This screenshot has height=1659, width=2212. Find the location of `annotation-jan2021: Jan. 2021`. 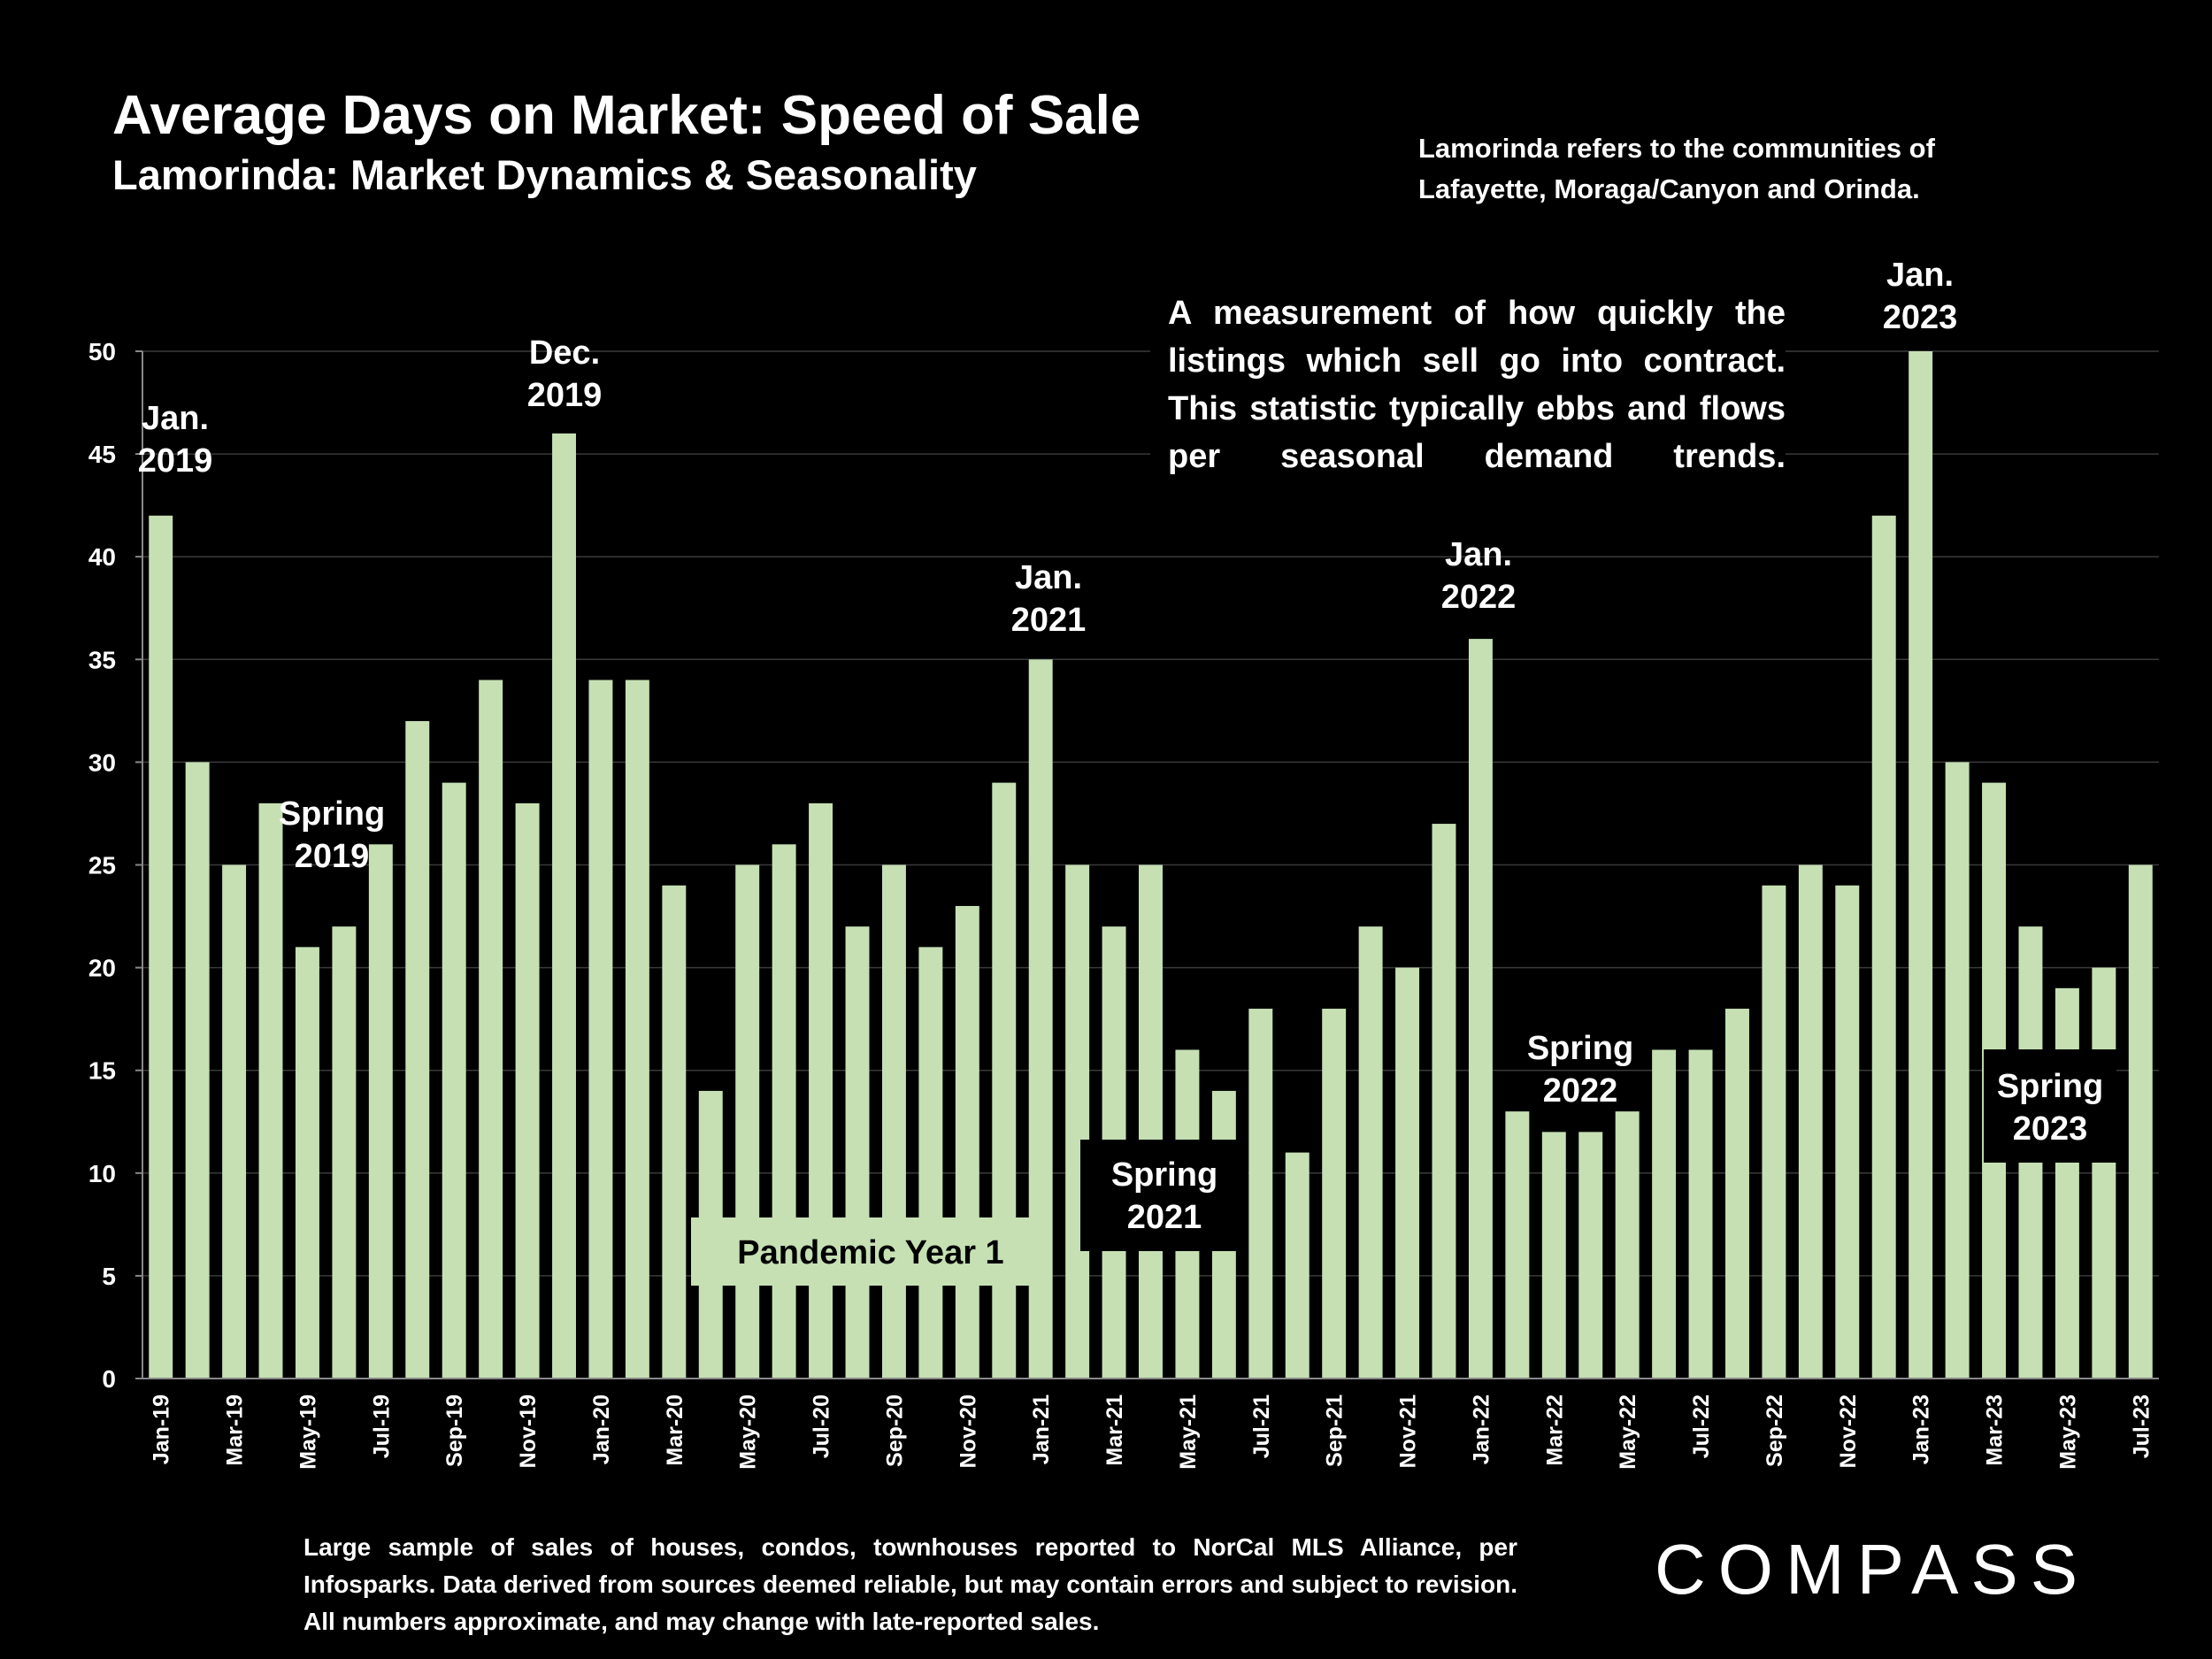

annotation-jan2021: Jan. 2021 is located at coordinates (1049, 599).